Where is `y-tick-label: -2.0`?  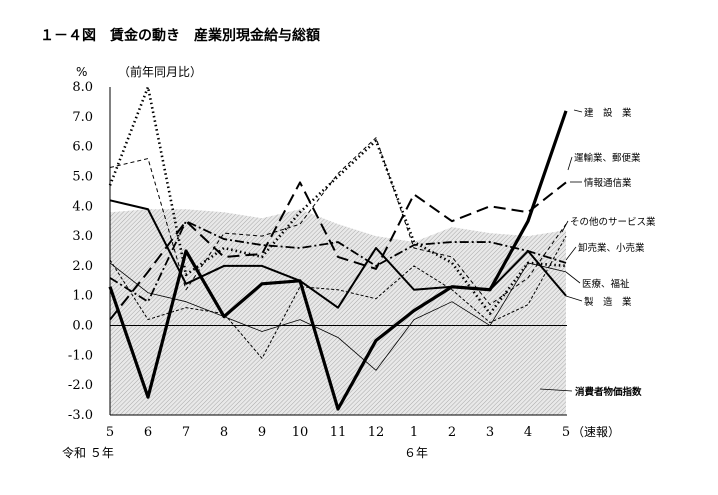 y-tick-label: -2.0 is located at coordinates (80, 385).